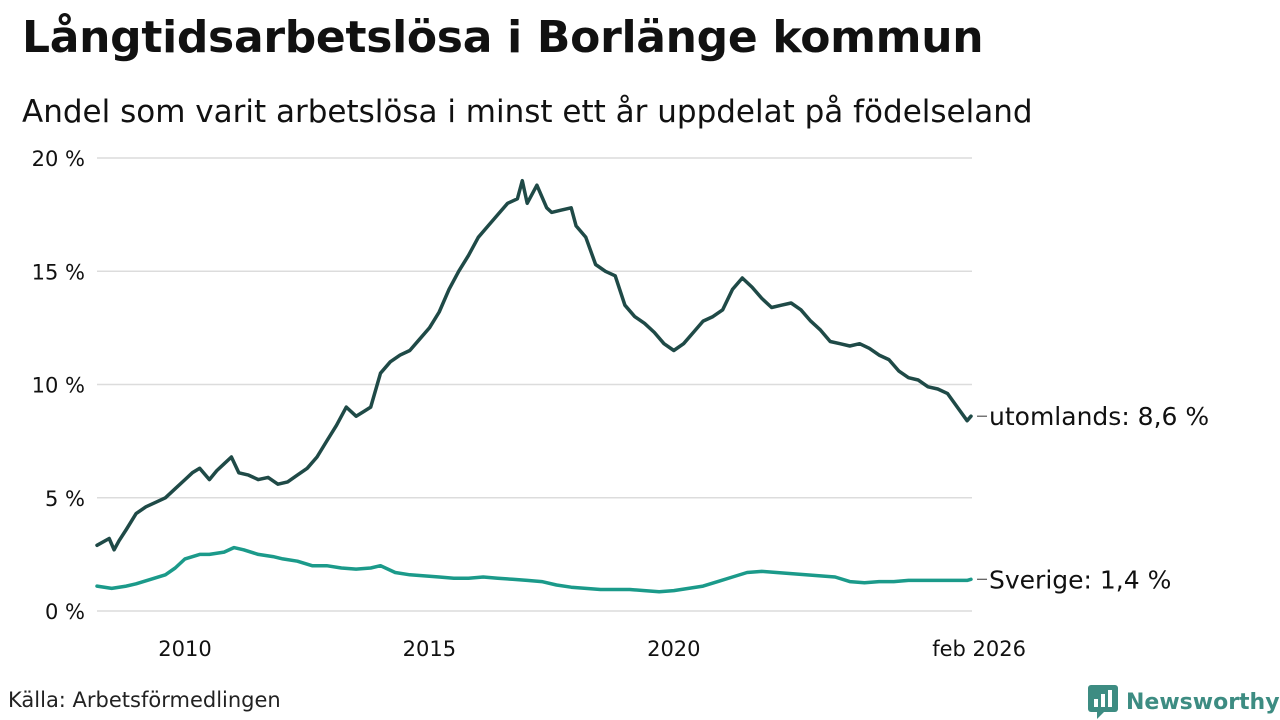  Describe the element at coordinates (534, 569) in the screenshot. I see `series-line-sverige` at that location.